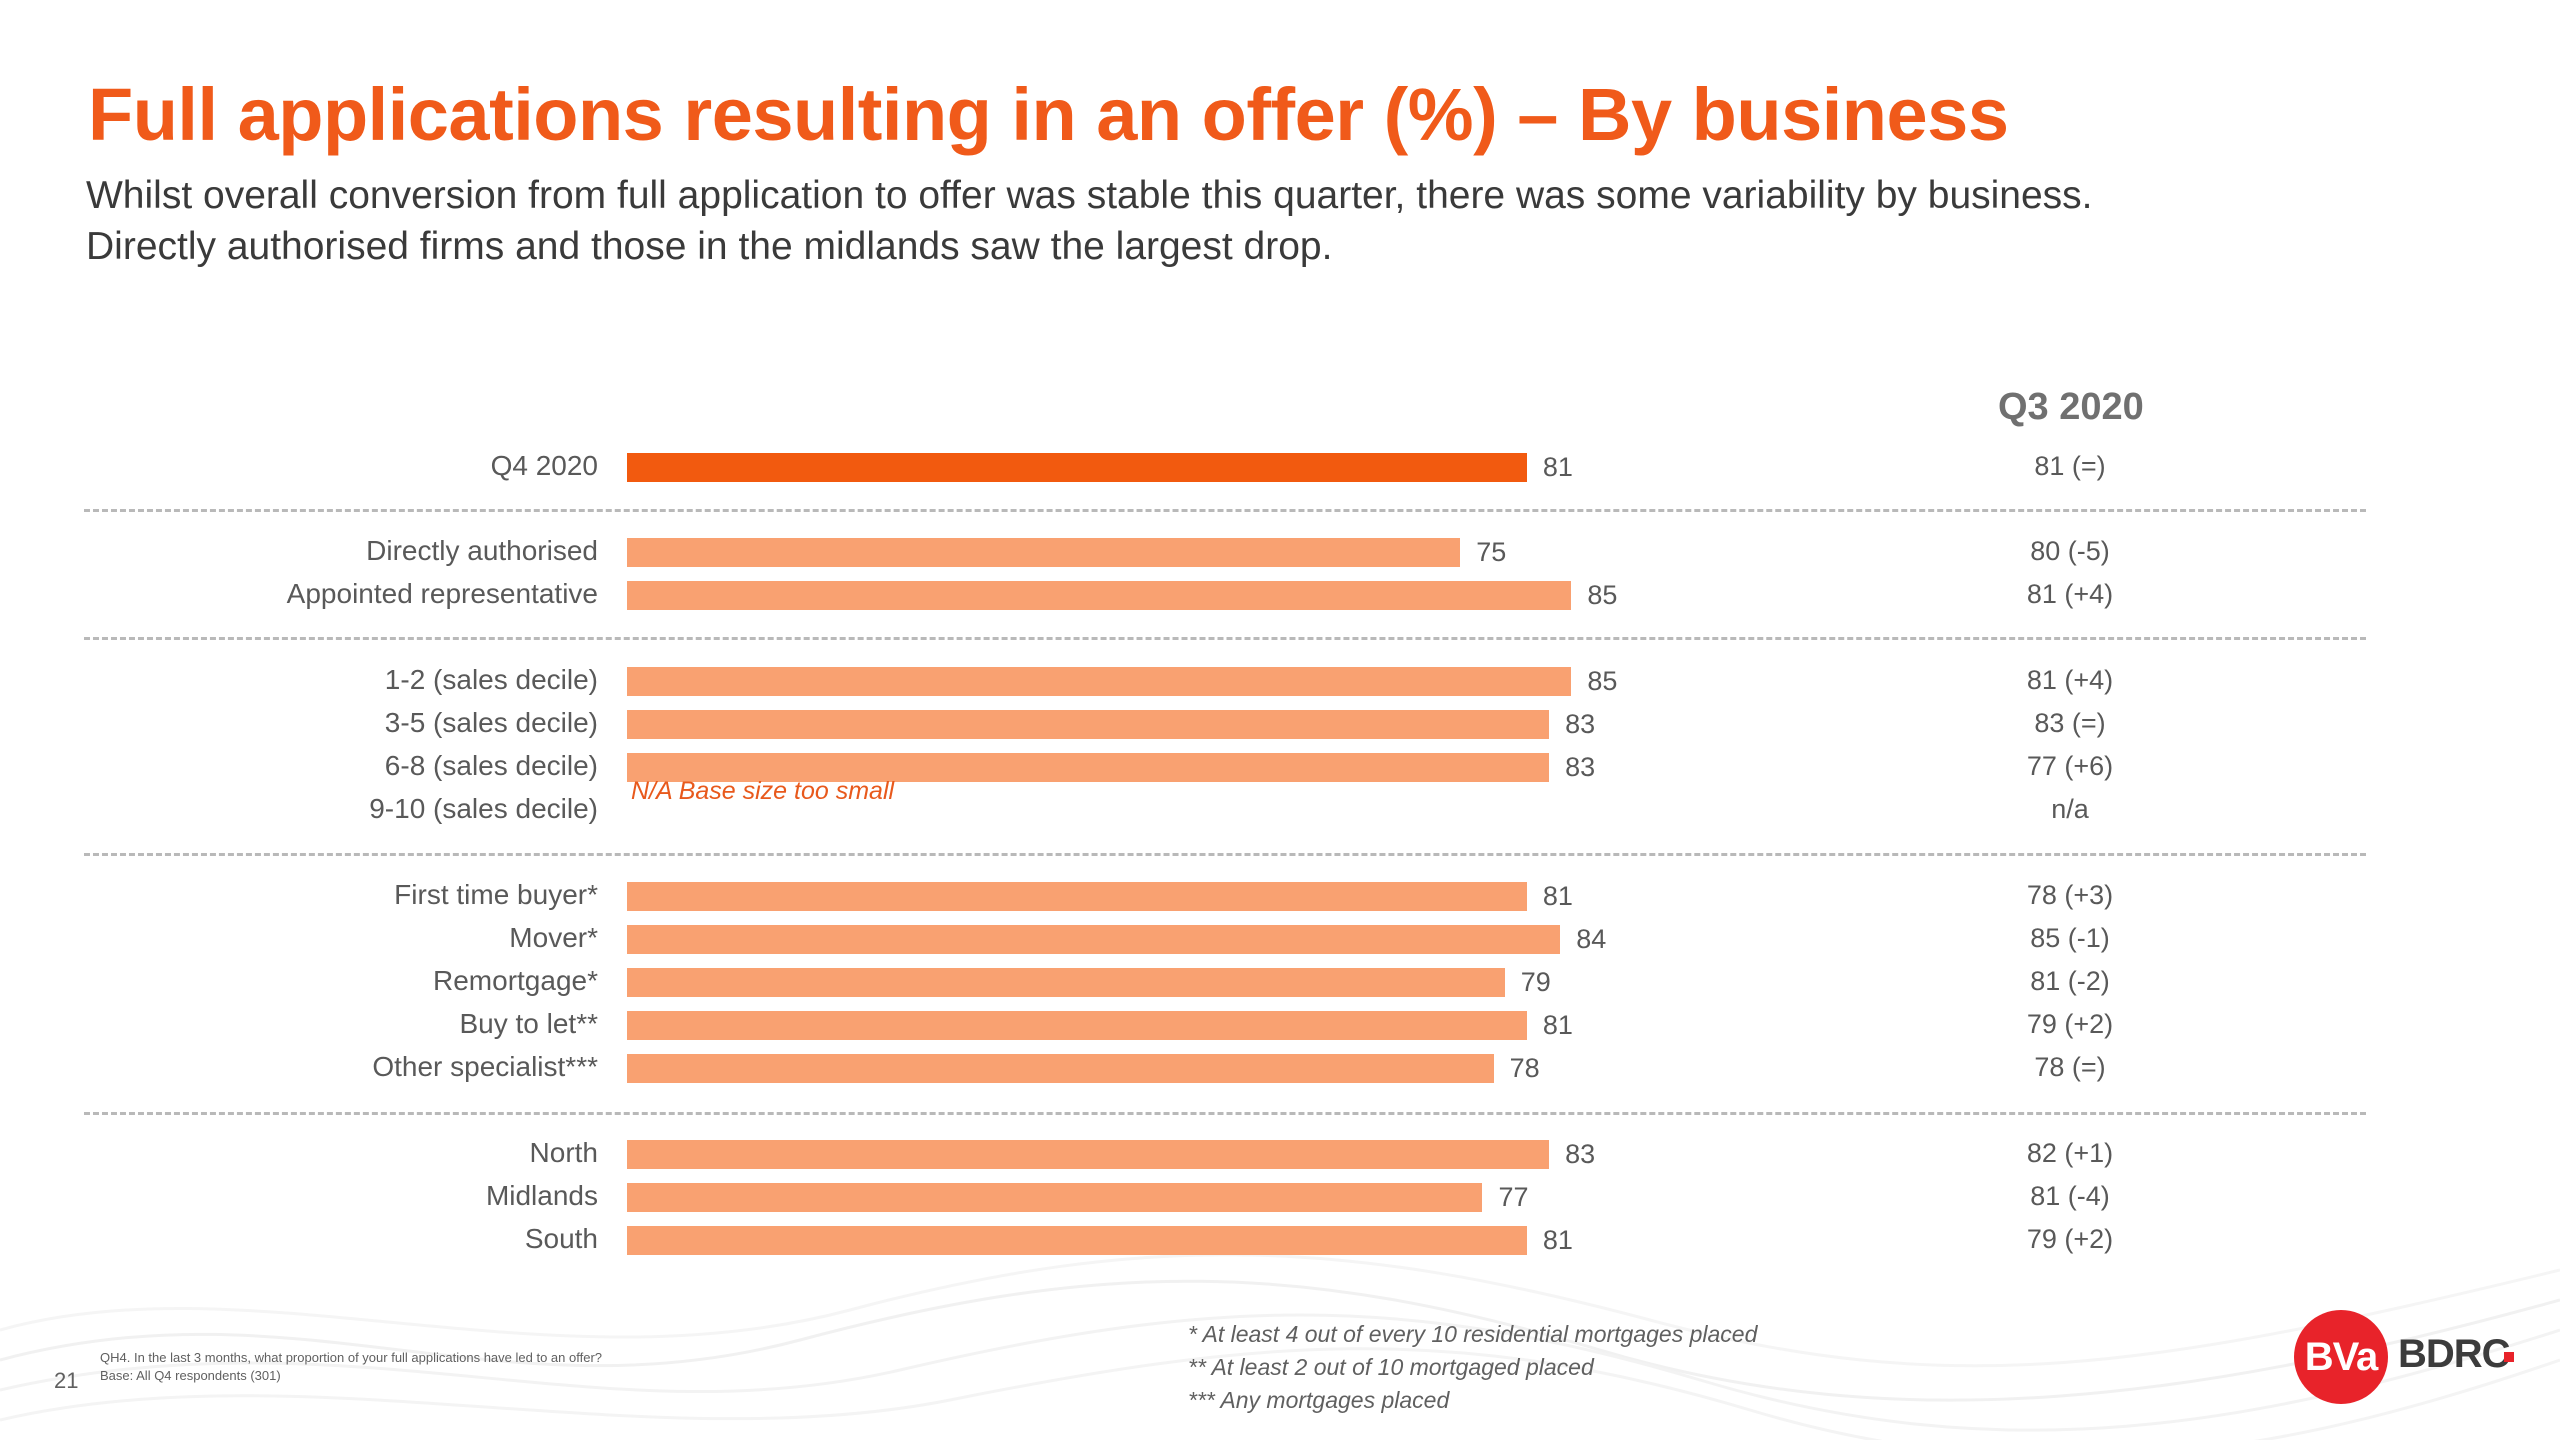 Image resolution: width=2560 pixels, height=1440 pixels. Describe the element at coordinates (541, 1195) in the screenshot. I see `category-label: Midlands` at that location.